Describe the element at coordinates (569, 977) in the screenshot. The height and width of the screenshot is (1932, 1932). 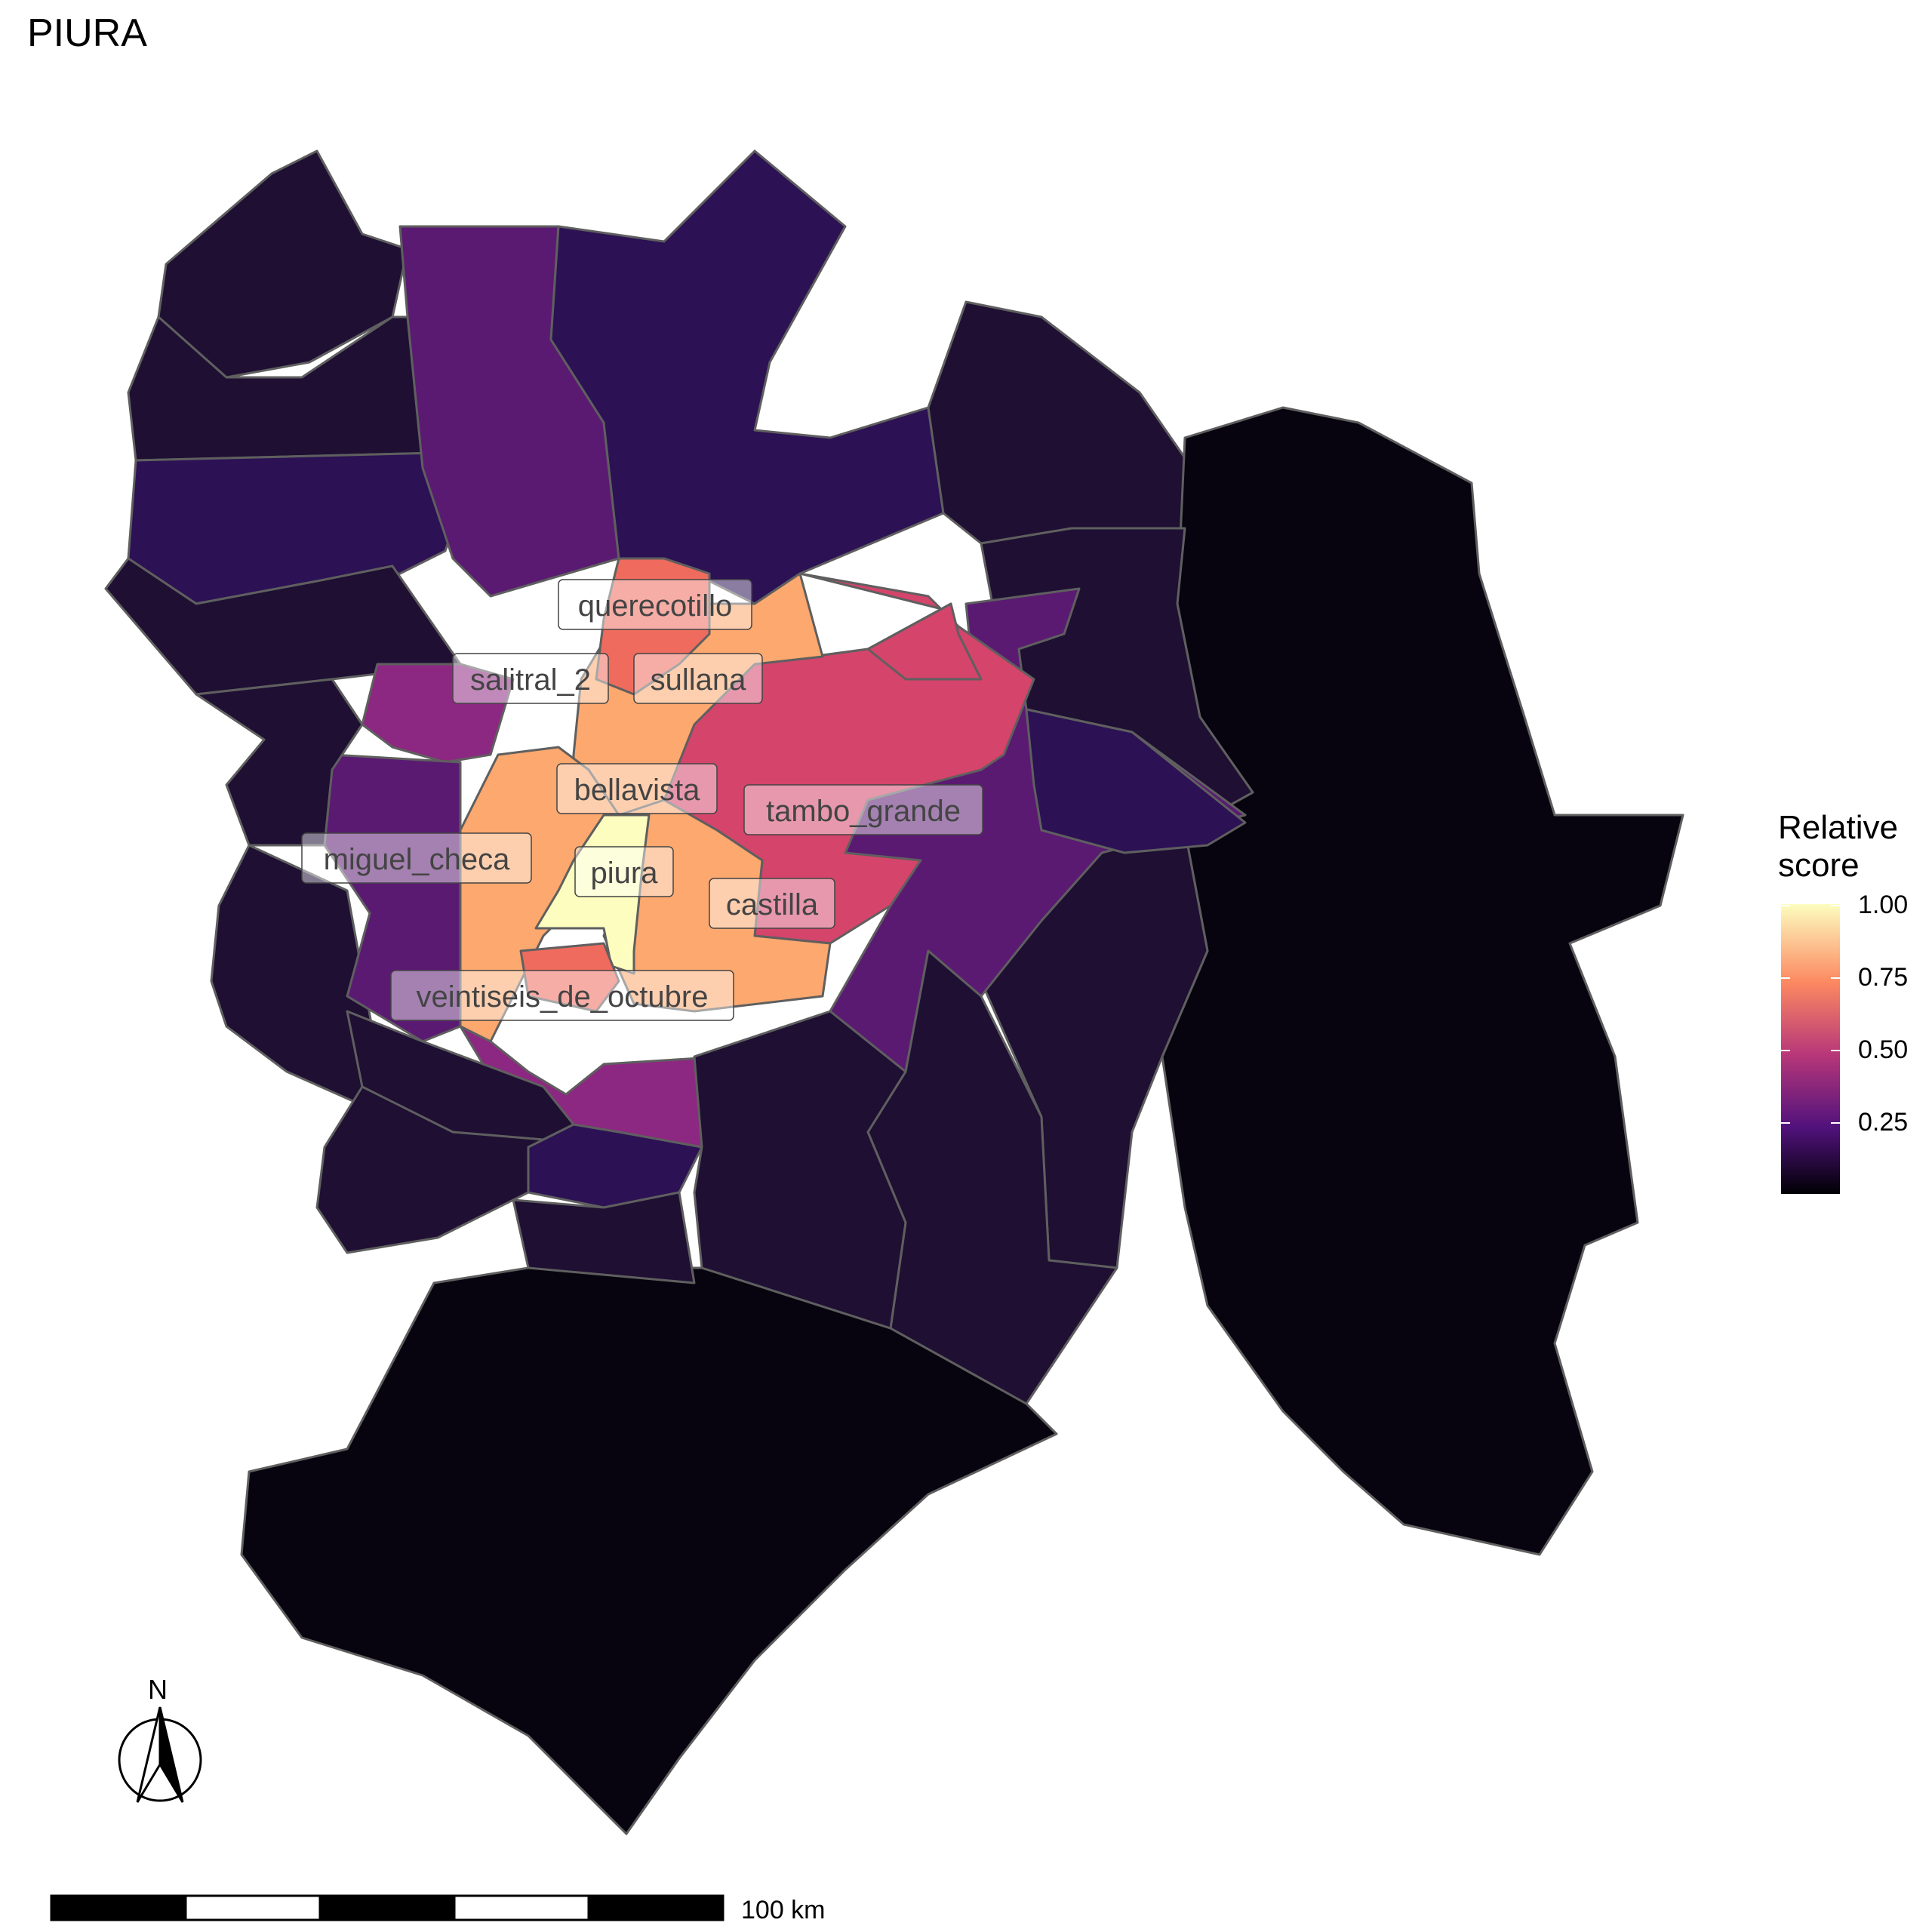
I see `district-veintiseis` at that location.